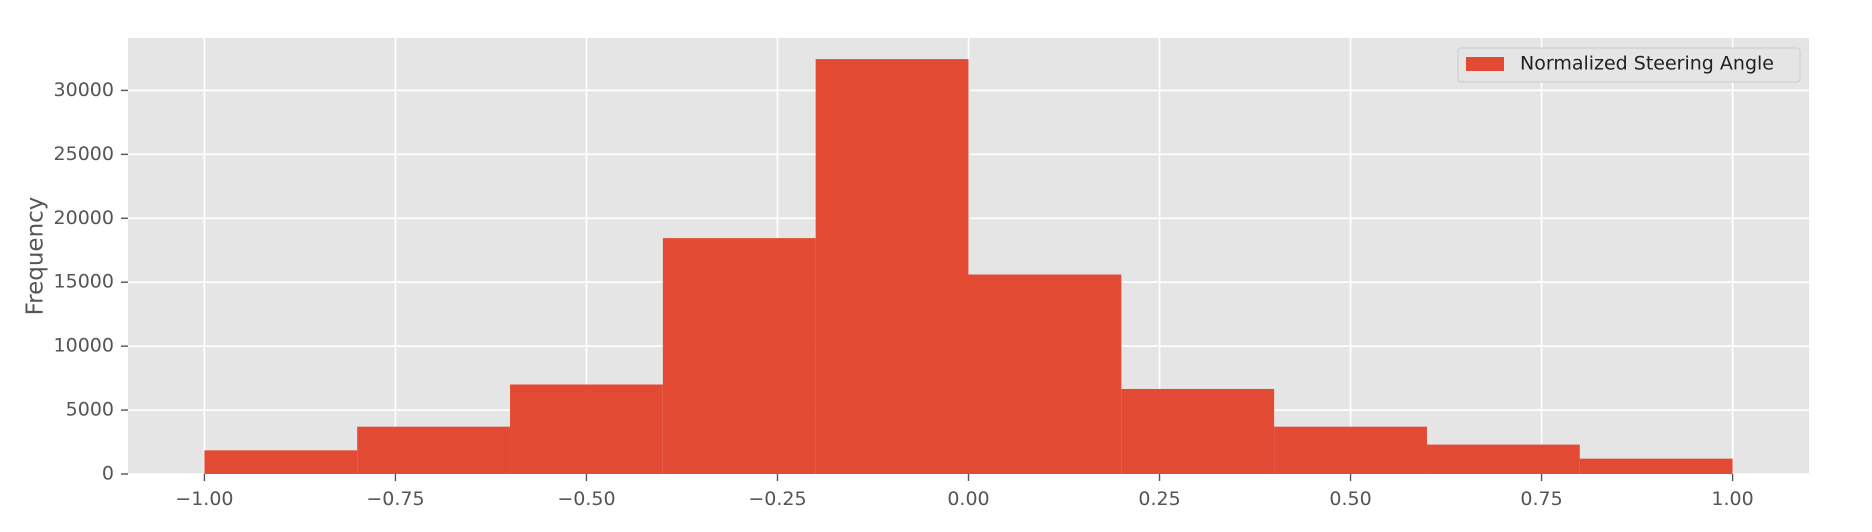 This screenshot has height=532, width=1872. I want to click on x-tick-label: 0.75, so click(1541, 499).